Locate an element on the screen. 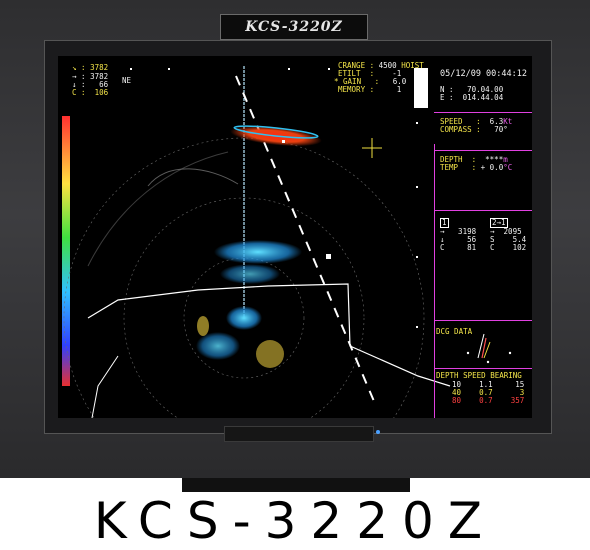  memory-level-bar is located at coordinates (421, 88).